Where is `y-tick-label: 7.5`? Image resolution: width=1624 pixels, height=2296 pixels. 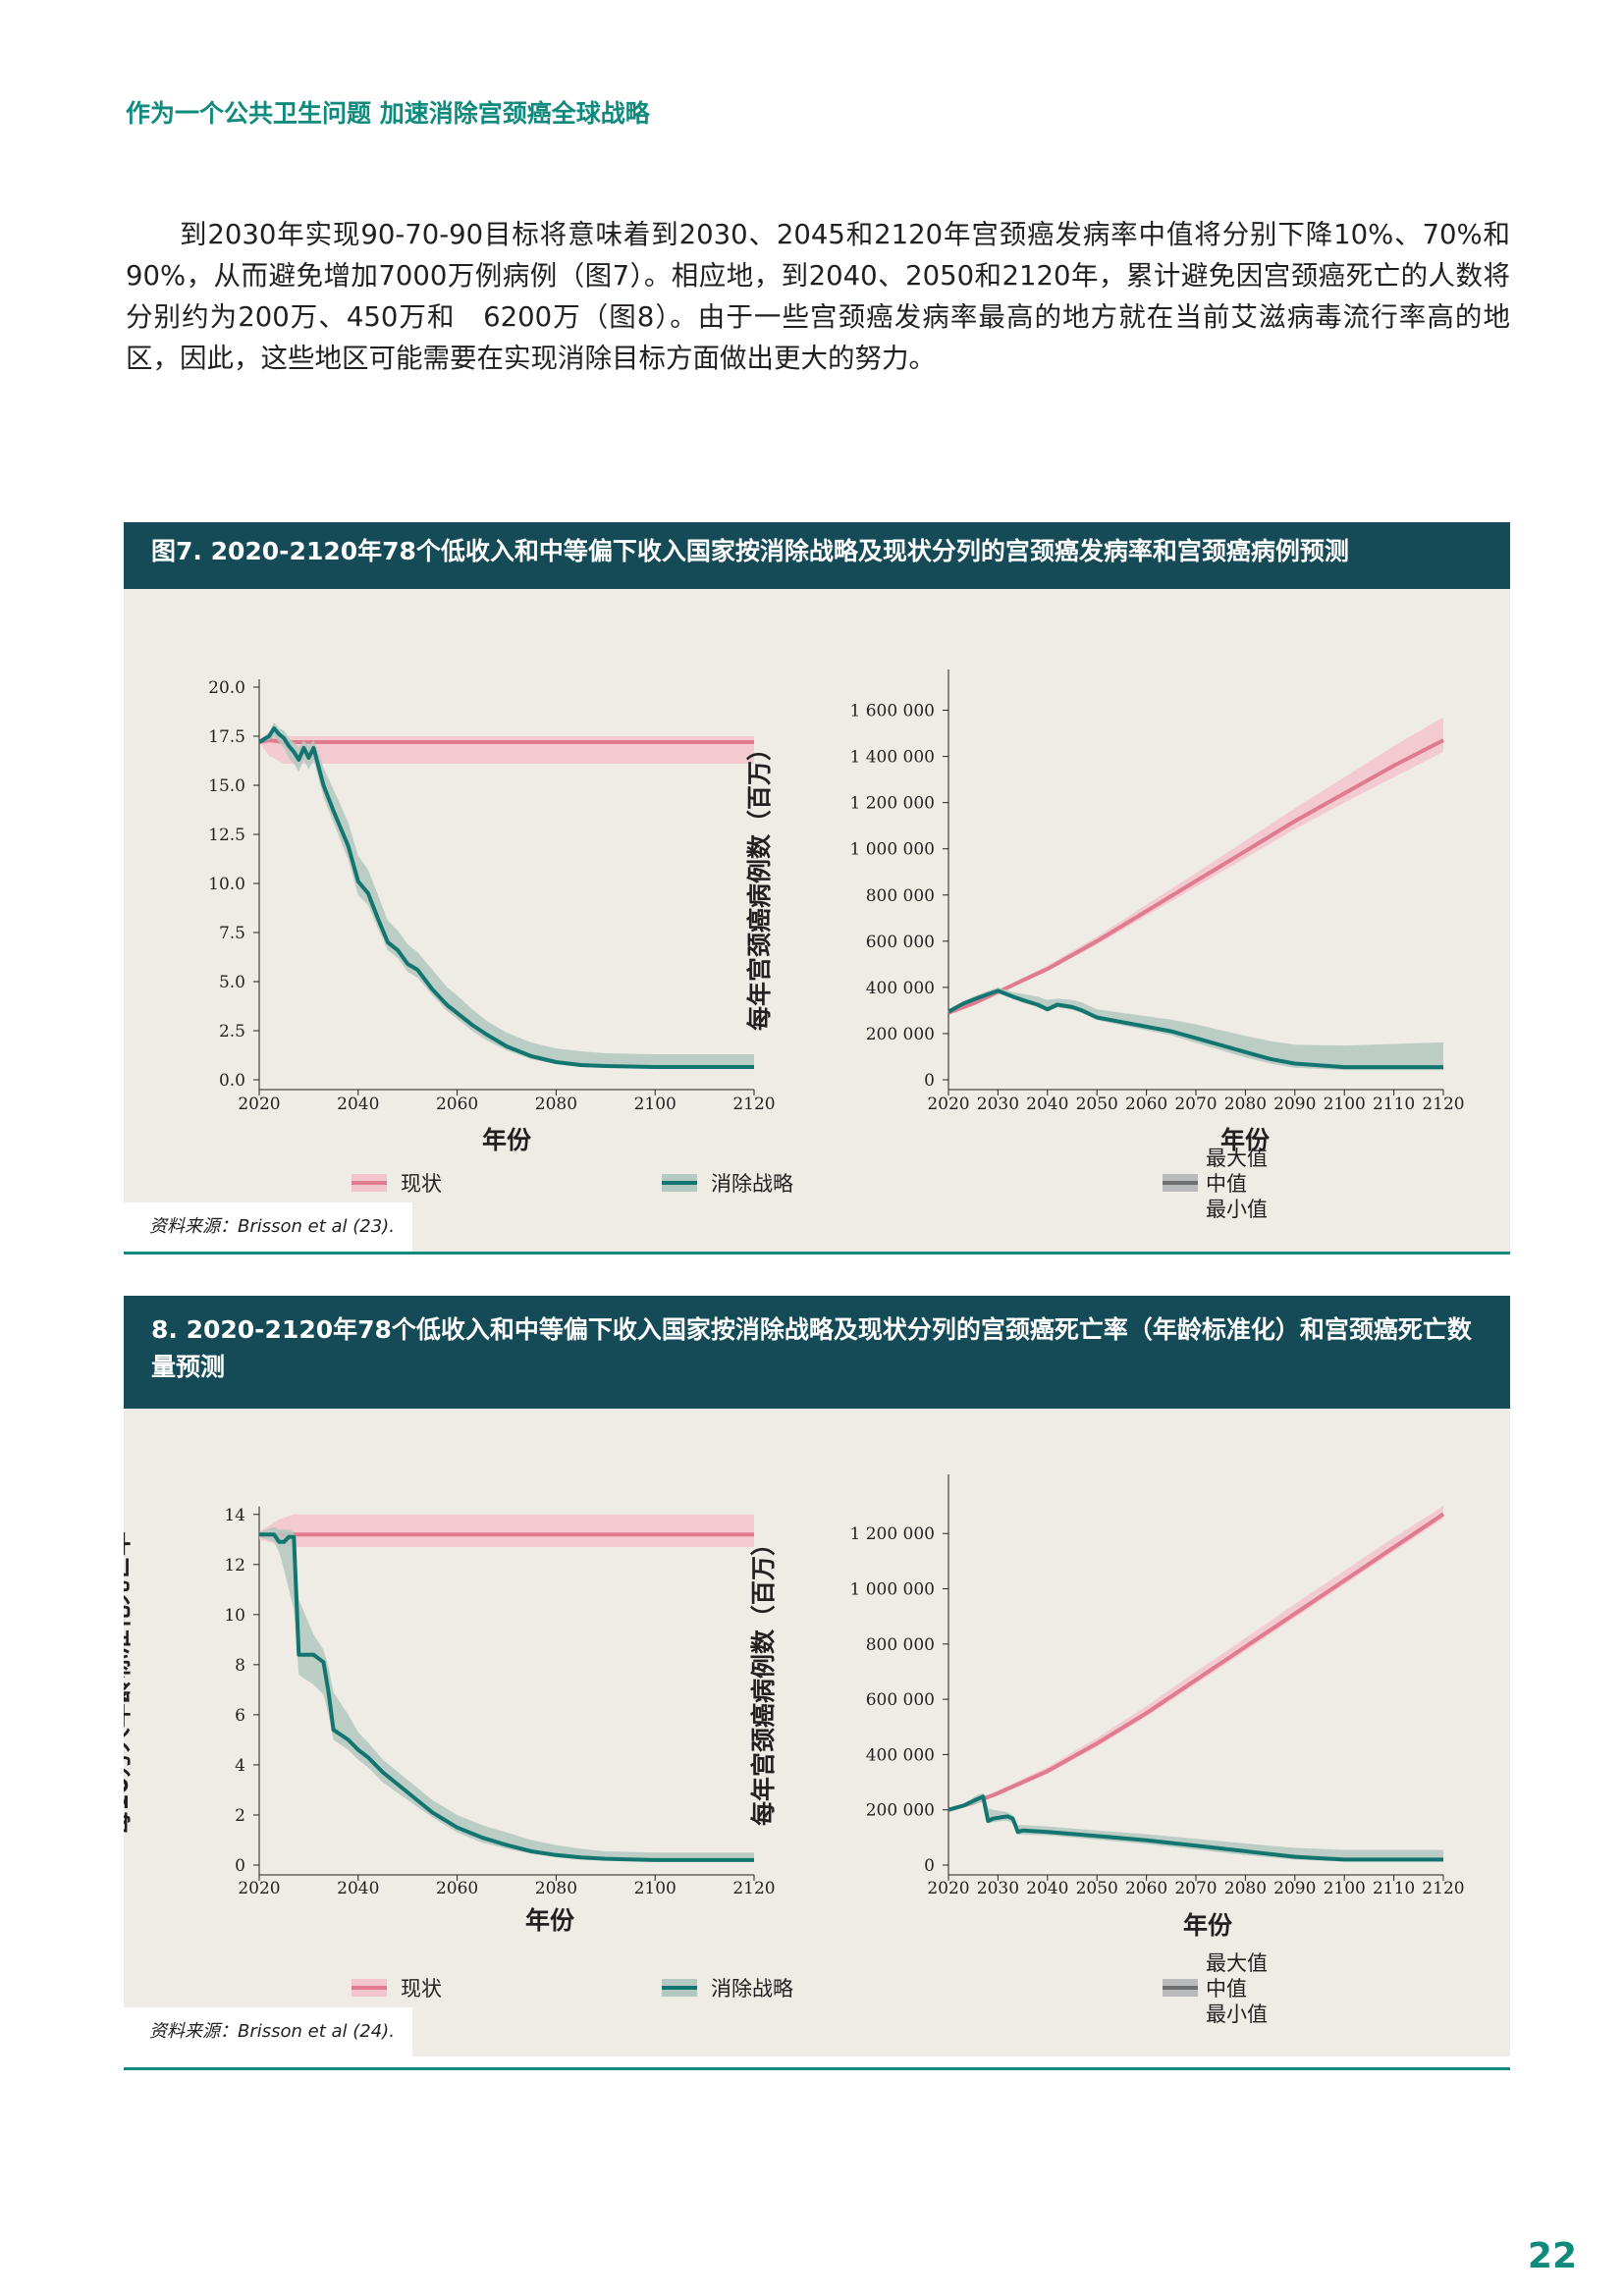 y-tick-label: 7.5 is located at coordinates (232, 933).